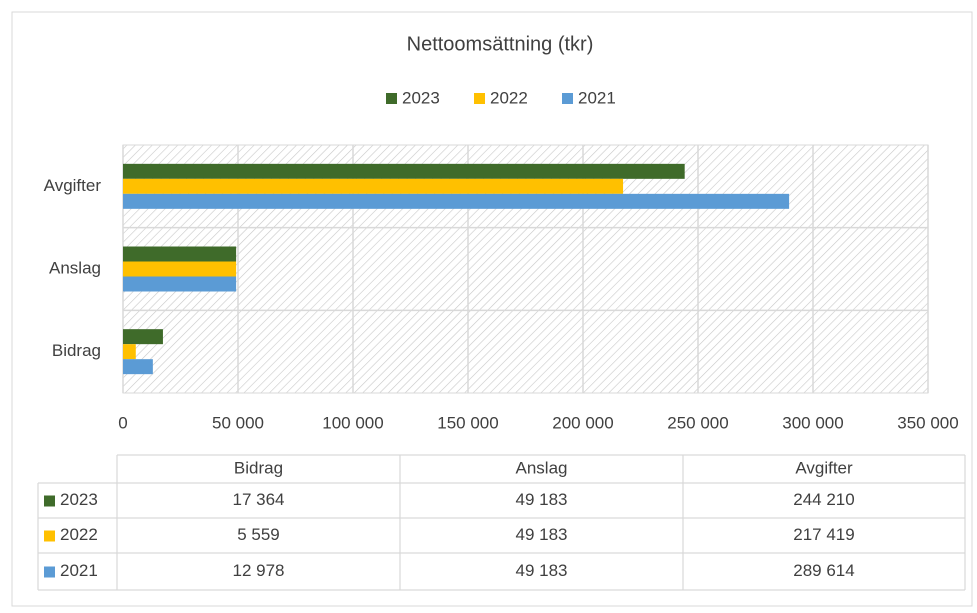  Describe the element at coordinates (122, 422) in the screenshot. I see `x-tick-label: 0` at that location.